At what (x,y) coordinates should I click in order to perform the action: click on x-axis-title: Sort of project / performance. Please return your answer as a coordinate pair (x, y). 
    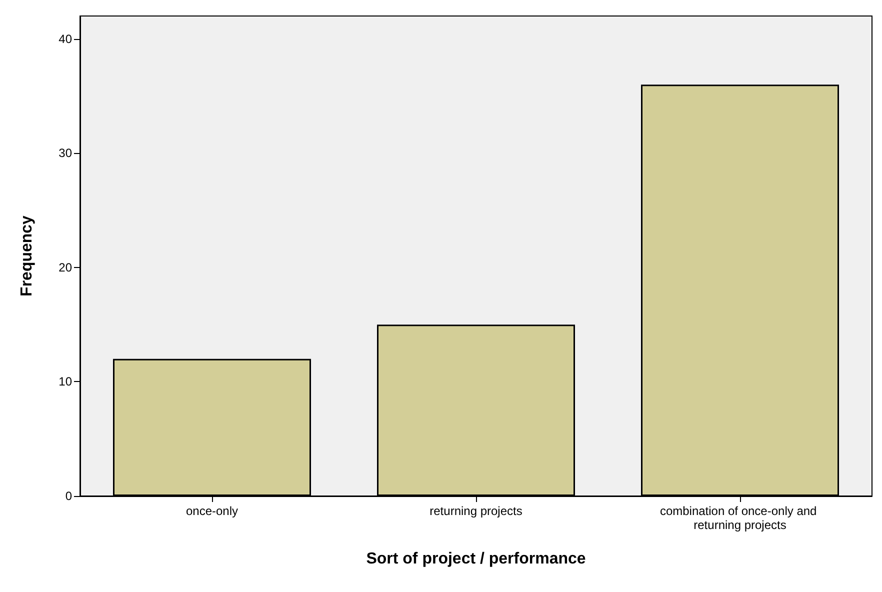
    Looking at the image, I should click on (476, 559).